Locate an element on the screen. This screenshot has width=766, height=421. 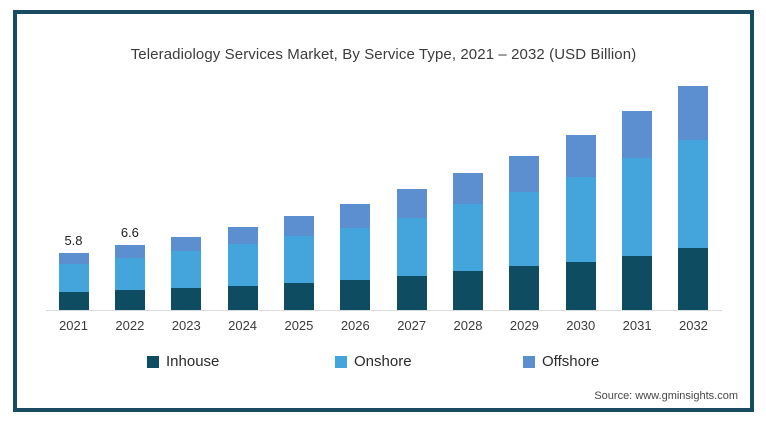
bar-column-2026 is located at coordinates (355, 257).